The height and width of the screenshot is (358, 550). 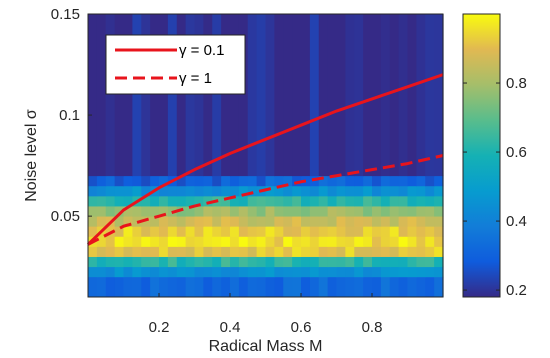 I want to click on legend: γ = 0.1 γ = 1, so click(x=175, y=64).